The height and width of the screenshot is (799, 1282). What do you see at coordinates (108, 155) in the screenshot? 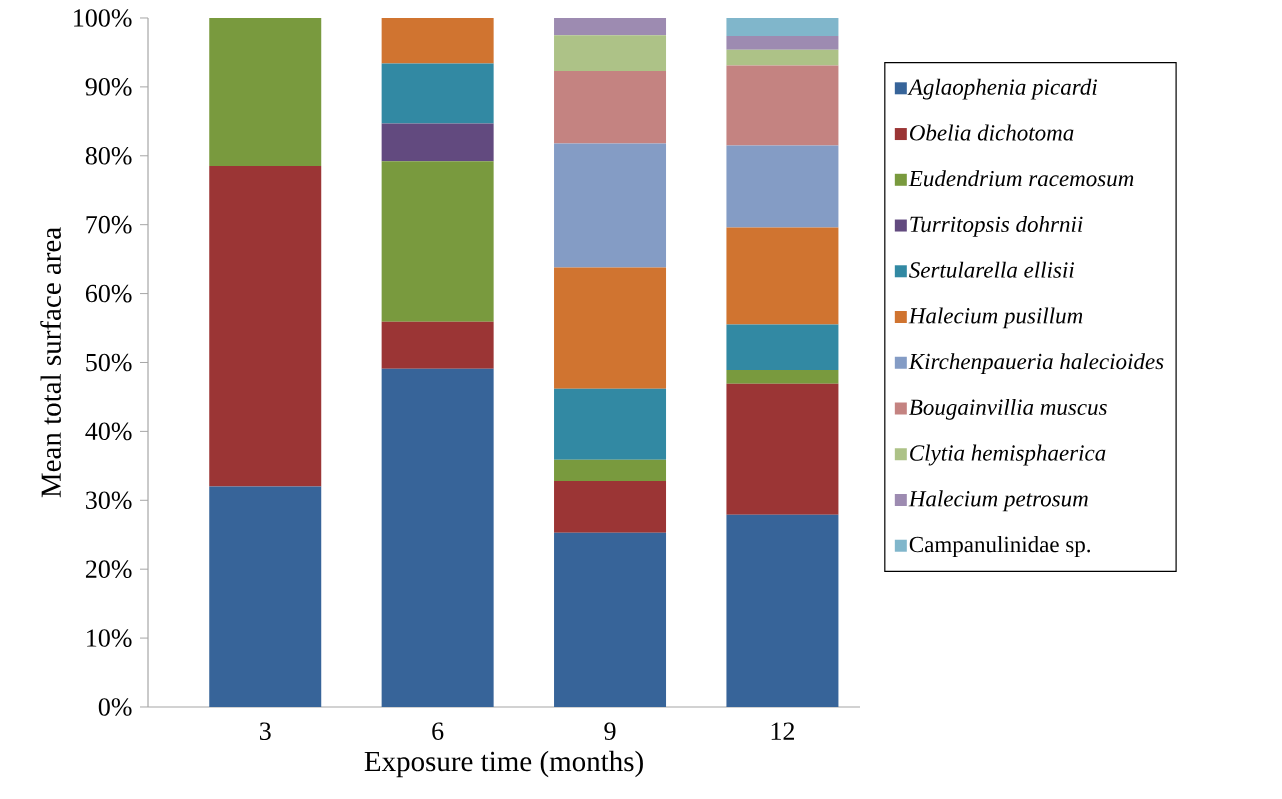
I see `y-tick-label: 80%` at bounding box center [108, 155].